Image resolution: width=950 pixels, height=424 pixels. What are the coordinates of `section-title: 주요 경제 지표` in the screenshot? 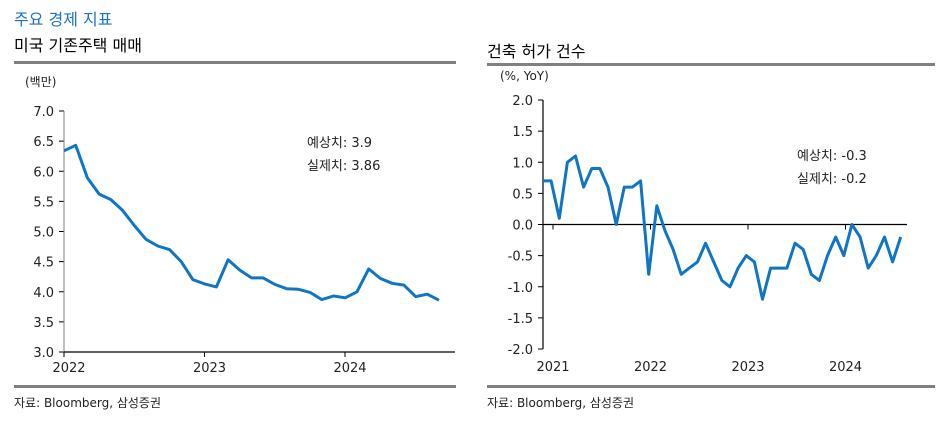 It's located at (63, 19).